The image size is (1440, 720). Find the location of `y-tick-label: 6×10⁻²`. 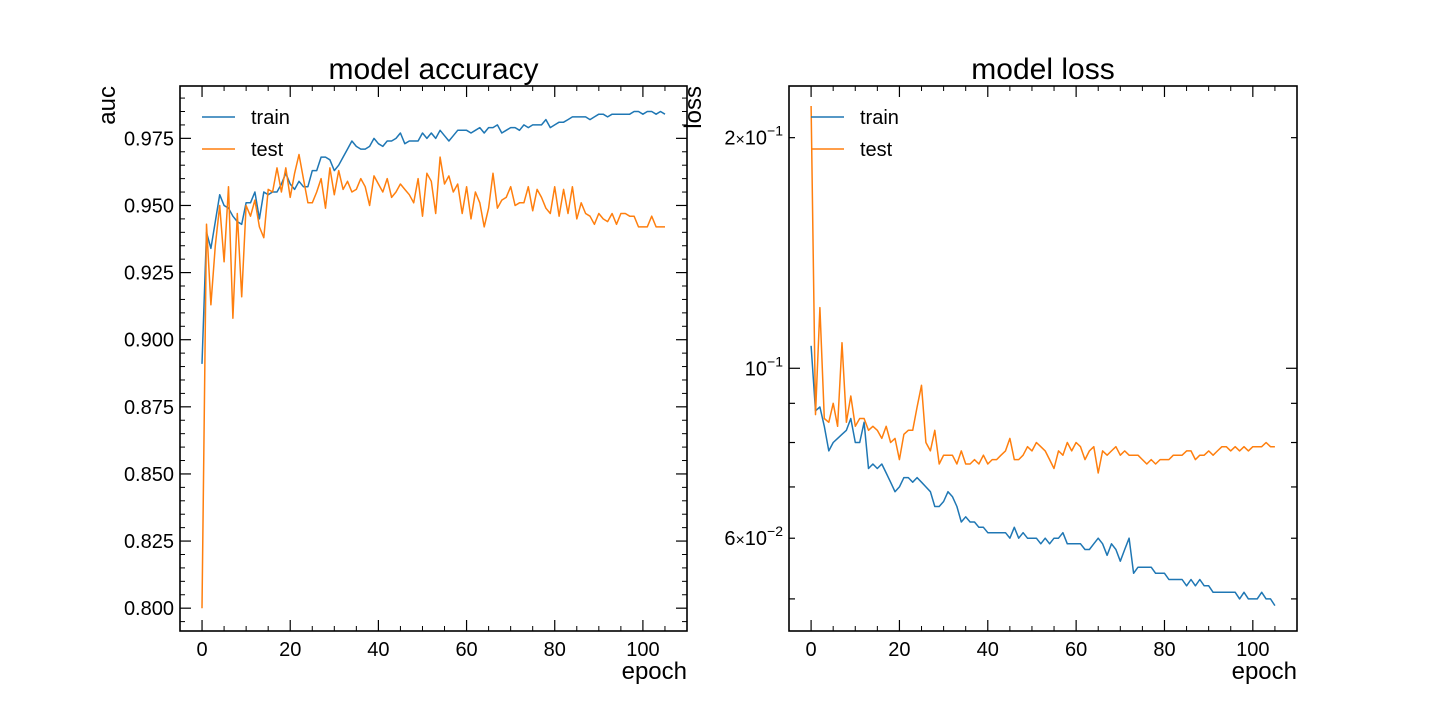

y-tick-label: 6×10⁻² is located at coordinates (753, 536).